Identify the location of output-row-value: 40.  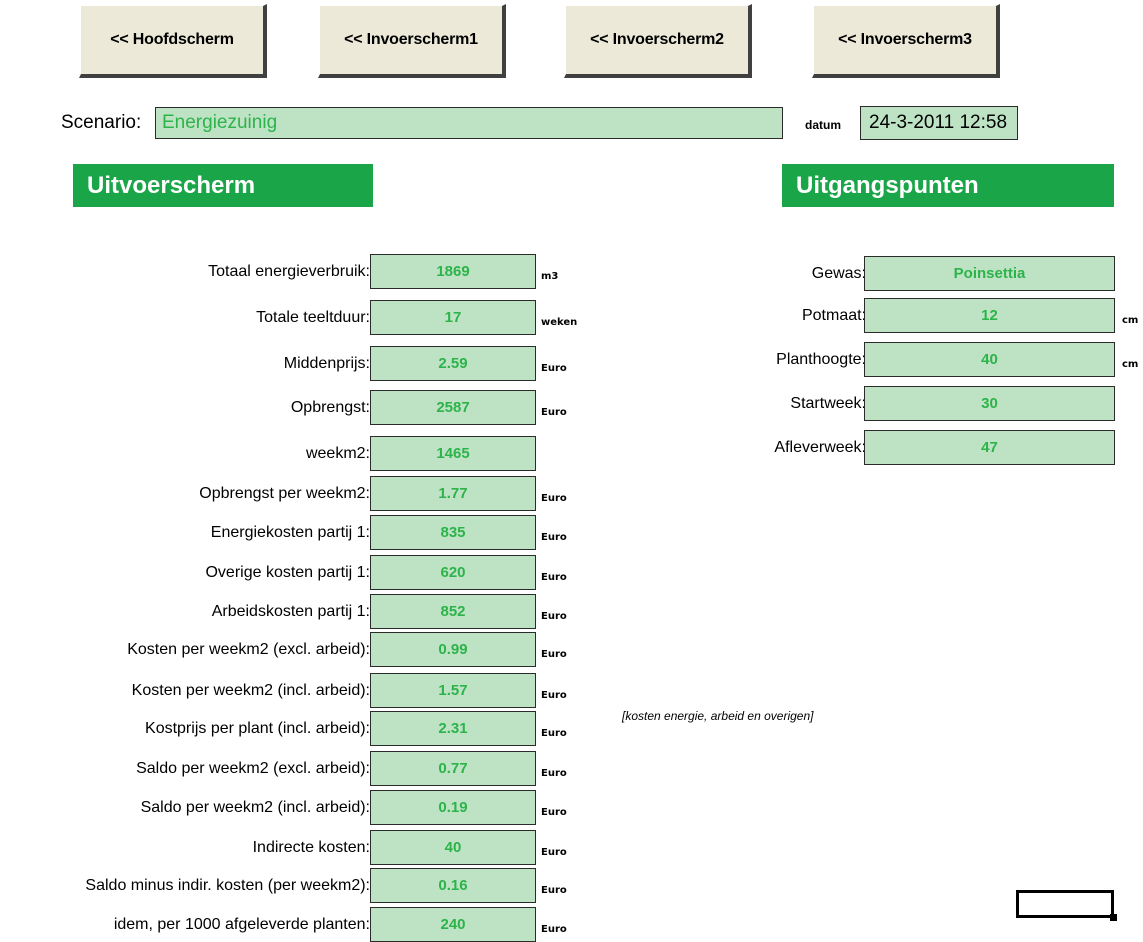
(453, 847).